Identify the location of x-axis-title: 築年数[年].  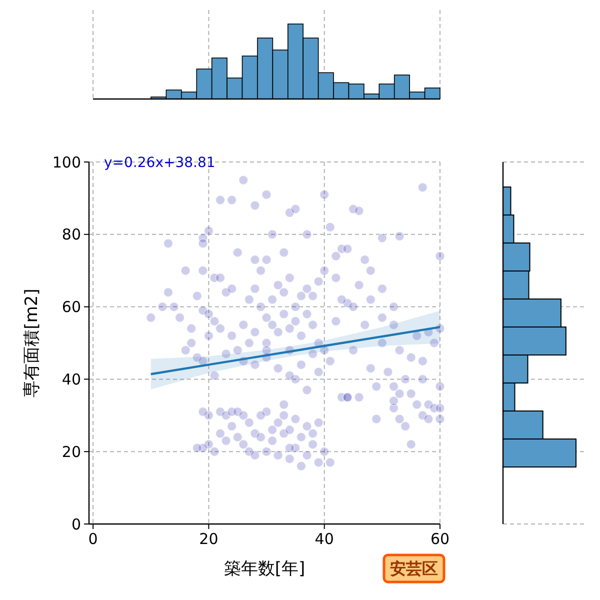
(265, 569).